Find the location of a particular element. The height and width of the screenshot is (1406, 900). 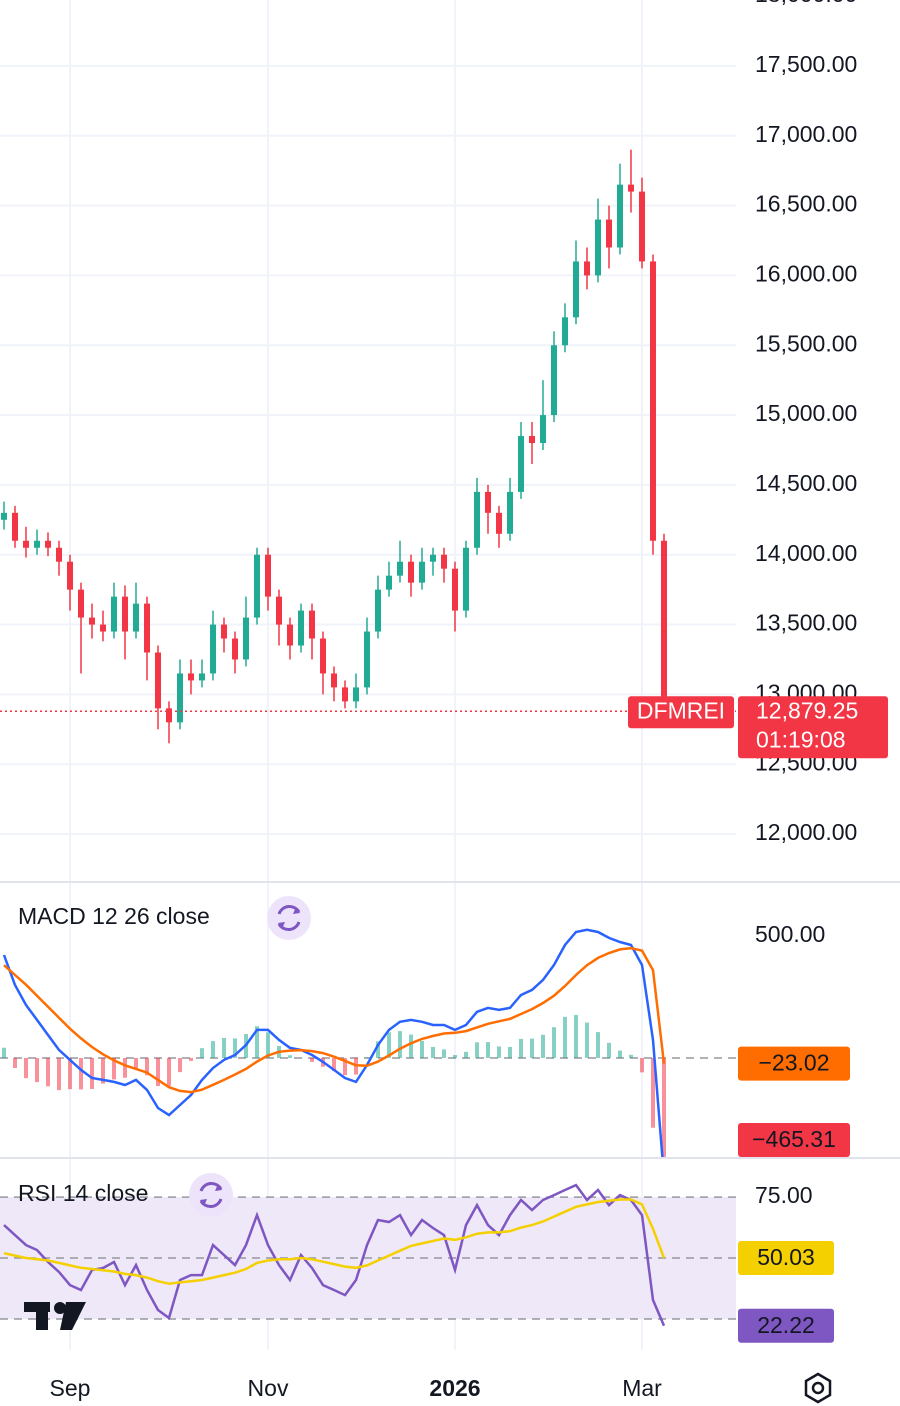

countdown: 01:19:08 is located at coordinates (801, 739).